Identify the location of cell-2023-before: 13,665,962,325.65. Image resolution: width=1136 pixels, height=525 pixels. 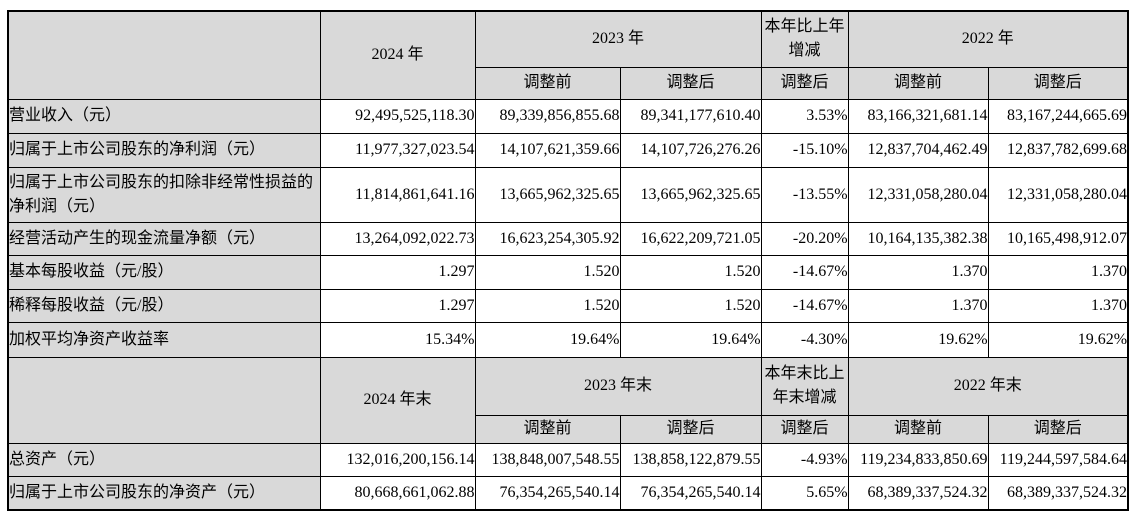
(547, 194).